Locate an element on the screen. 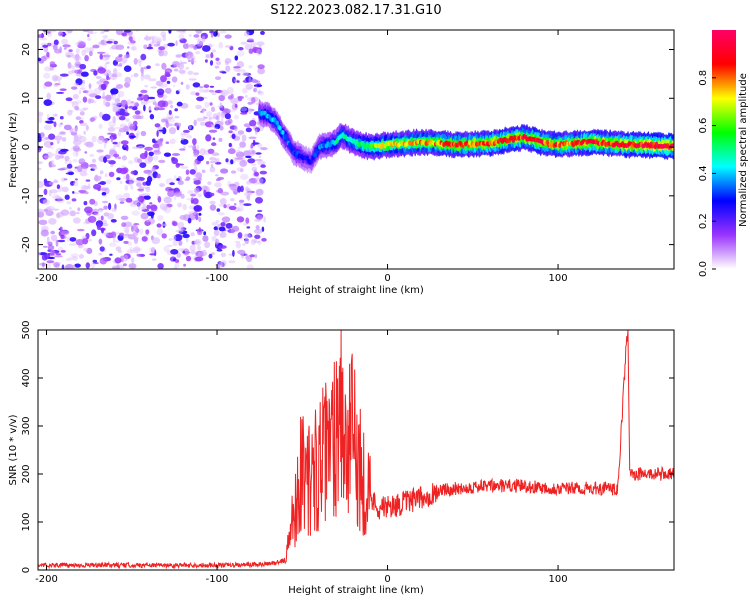 The width and height of the screenshot is (750, 600). colorbar-tick-label: 0.2 is located at coordinates (703, 221).